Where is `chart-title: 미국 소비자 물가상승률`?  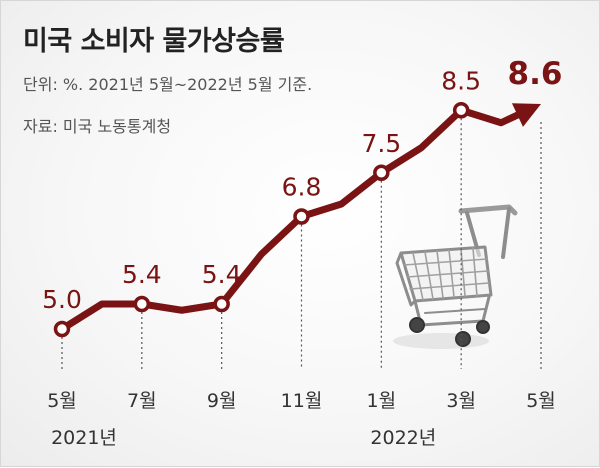 chart-title: 미국 소비자 물가상승률 is located at coordinates (154, 41).